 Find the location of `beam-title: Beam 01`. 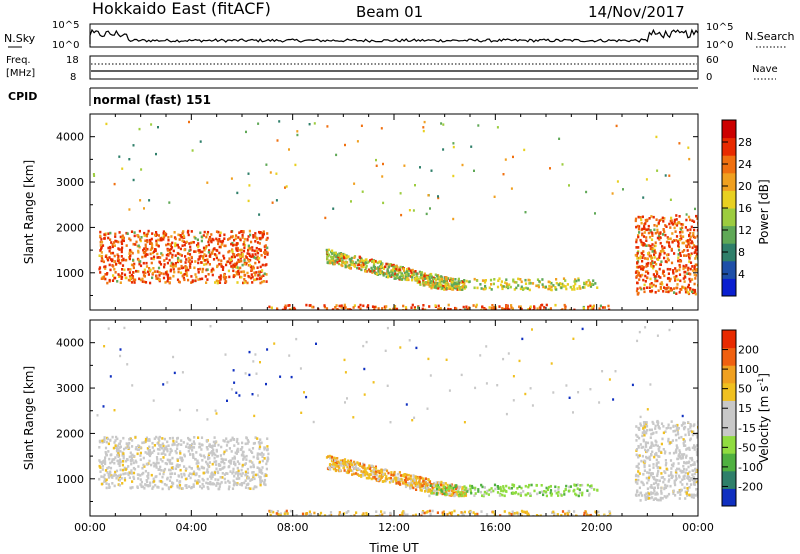

beam-title: Beam 01 is located at coordinates (389, 12).